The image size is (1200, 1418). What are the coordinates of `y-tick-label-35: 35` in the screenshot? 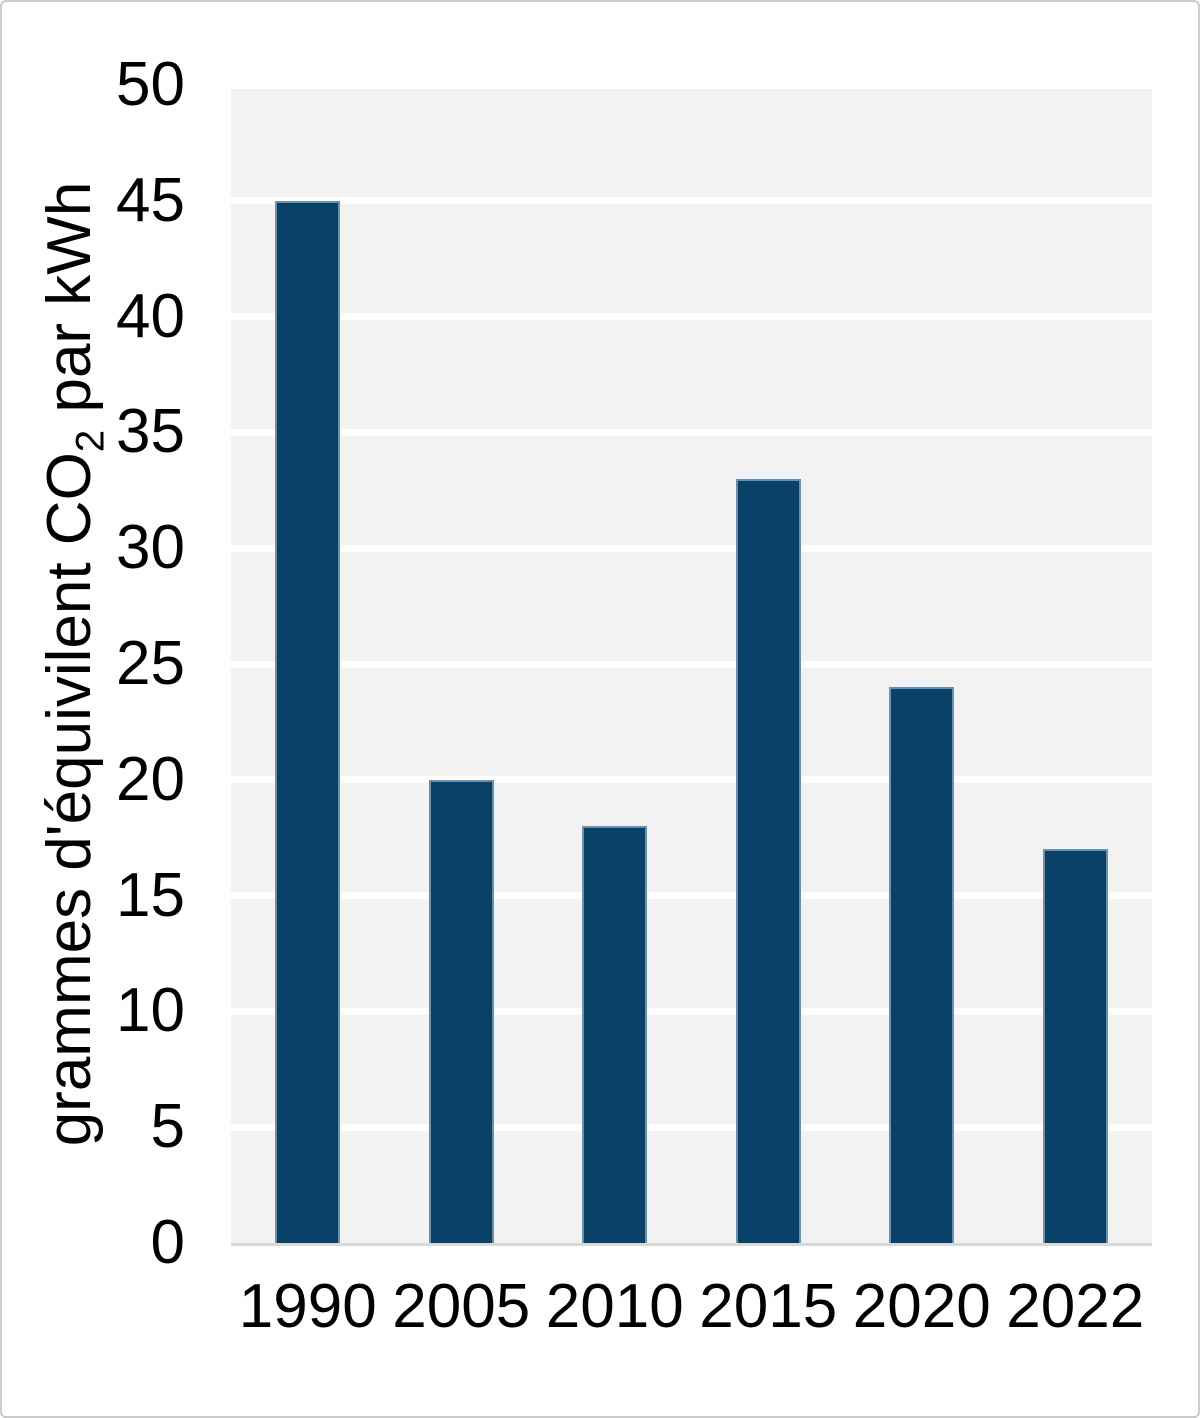 It's located at (150, 432).